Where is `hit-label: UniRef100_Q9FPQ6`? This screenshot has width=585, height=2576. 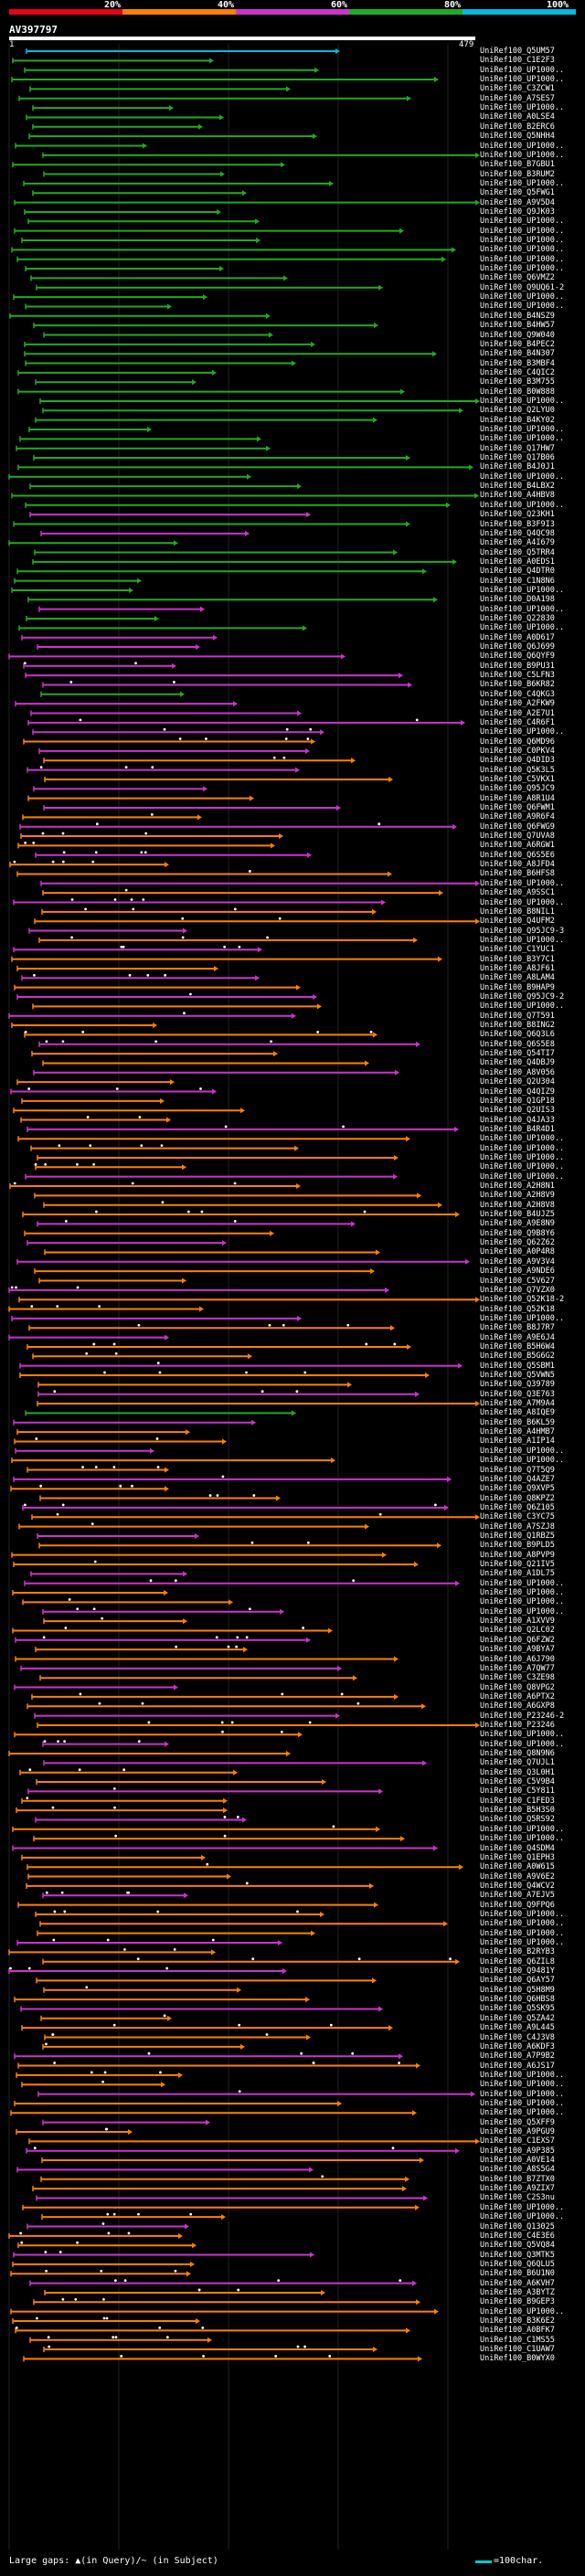 hit-label: UniRef100_Q9FPQ6 is located at coordinates (517, 1905).